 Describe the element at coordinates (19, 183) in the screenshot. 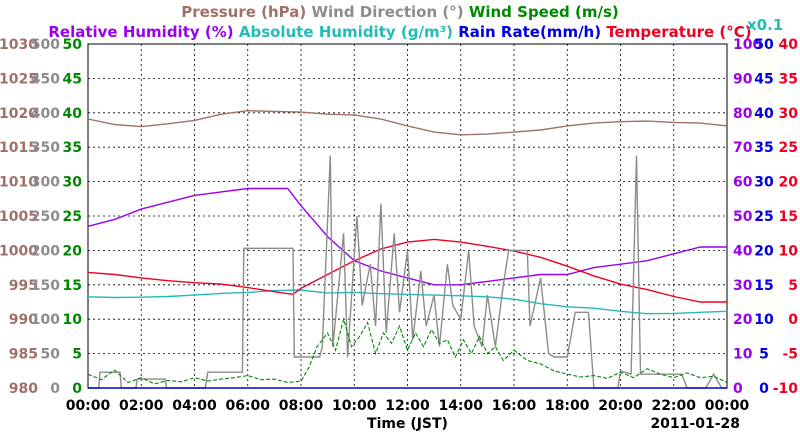

I see `tick-pressure: 1010` at that location.